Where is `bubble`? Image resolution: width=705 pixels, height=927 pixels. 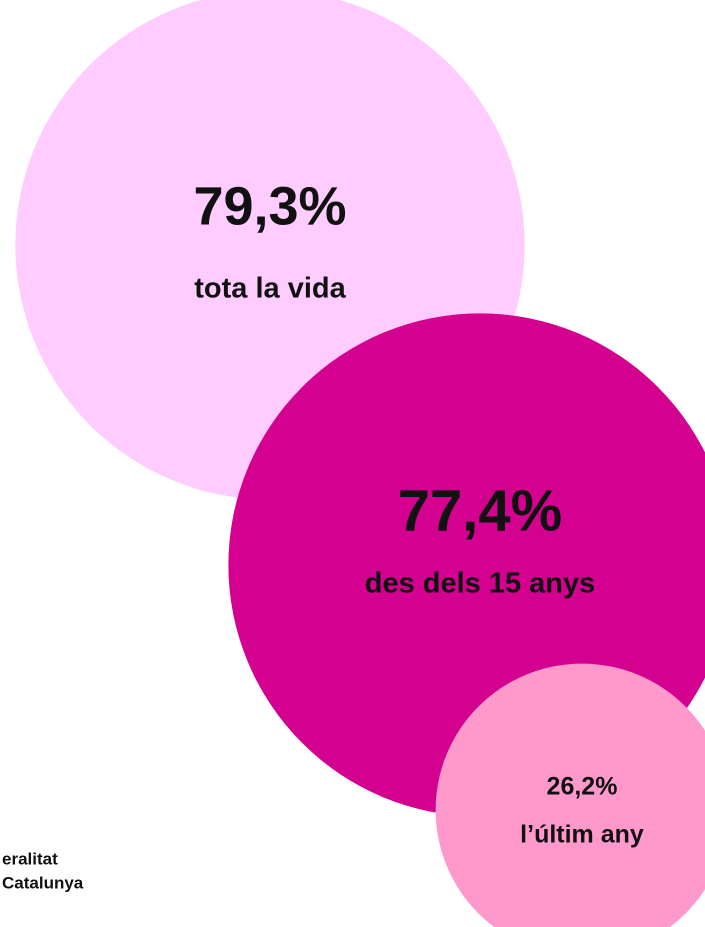
bubble is located at coordinates (570, 795).